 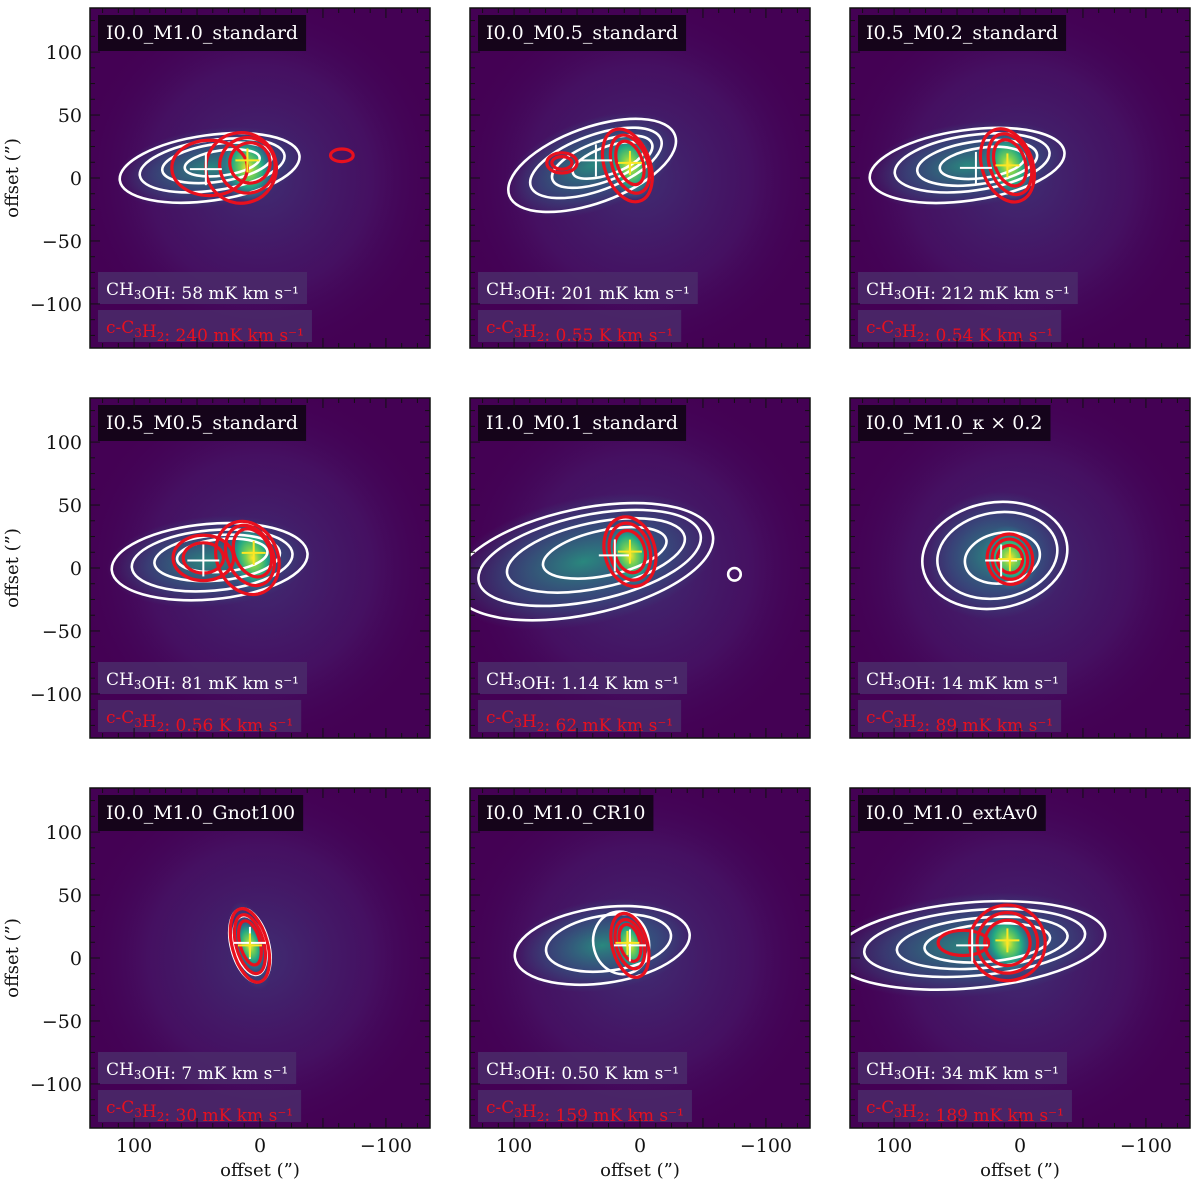 What do you see at coordinates (200, 718) in the screenshot?
I see `c3h2-intensity-label: c-C3H2: 0.56 K km s⁻¹` at bounding box center [200, 718].